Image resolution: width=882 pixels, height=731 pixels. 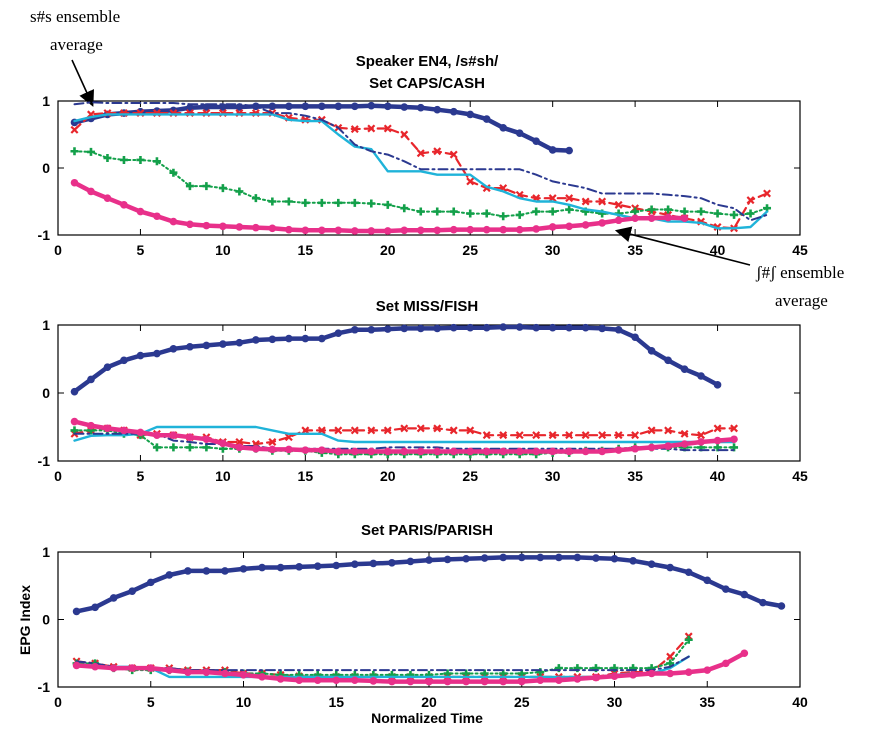 I want to click on x-tick-label: 25, so click(x=470, y=250).